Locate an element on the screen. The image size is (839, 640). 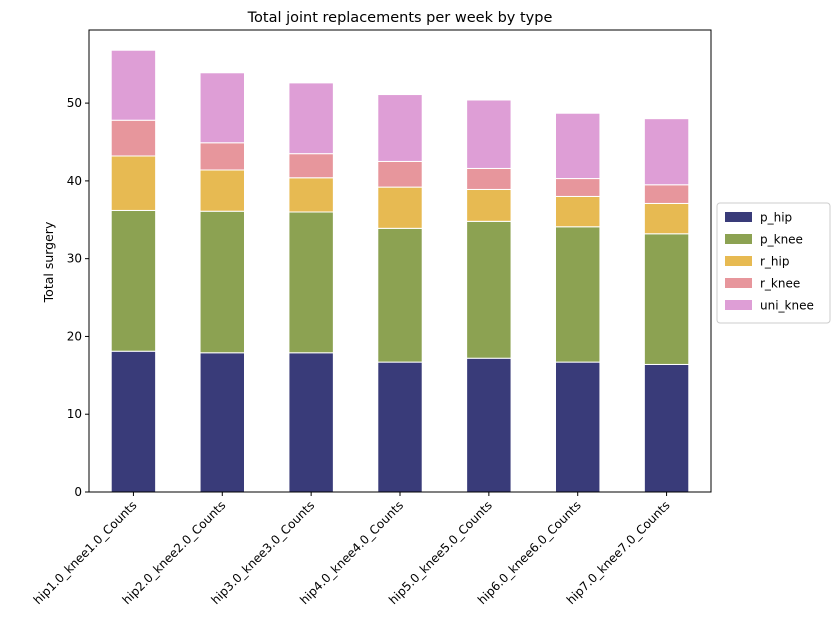
legend-swatch-uni_knee is located at coordinates (738, 305).